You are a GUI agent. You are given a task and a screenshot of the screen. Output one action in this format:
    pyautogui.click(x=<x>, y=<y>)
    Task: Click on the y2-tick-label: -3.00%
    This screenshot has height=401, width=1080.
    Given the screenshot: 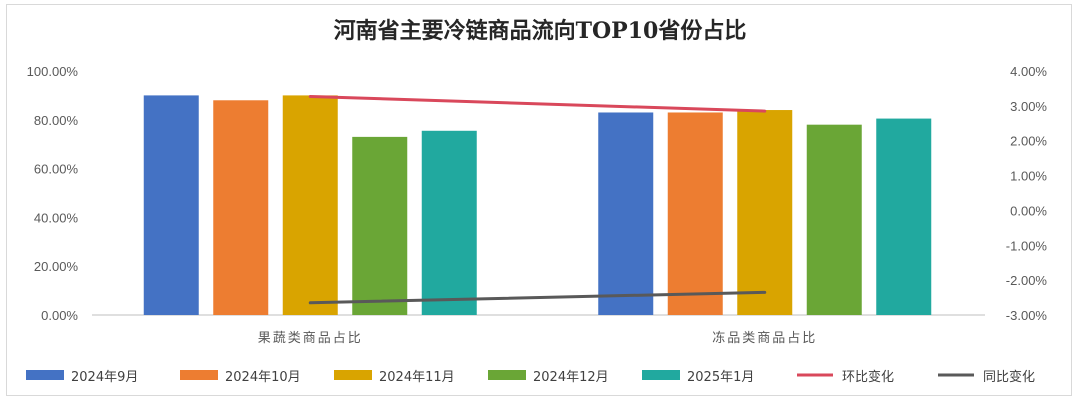 What is the action you would take?
    pyautogui.click(x=1027, y=315)
    